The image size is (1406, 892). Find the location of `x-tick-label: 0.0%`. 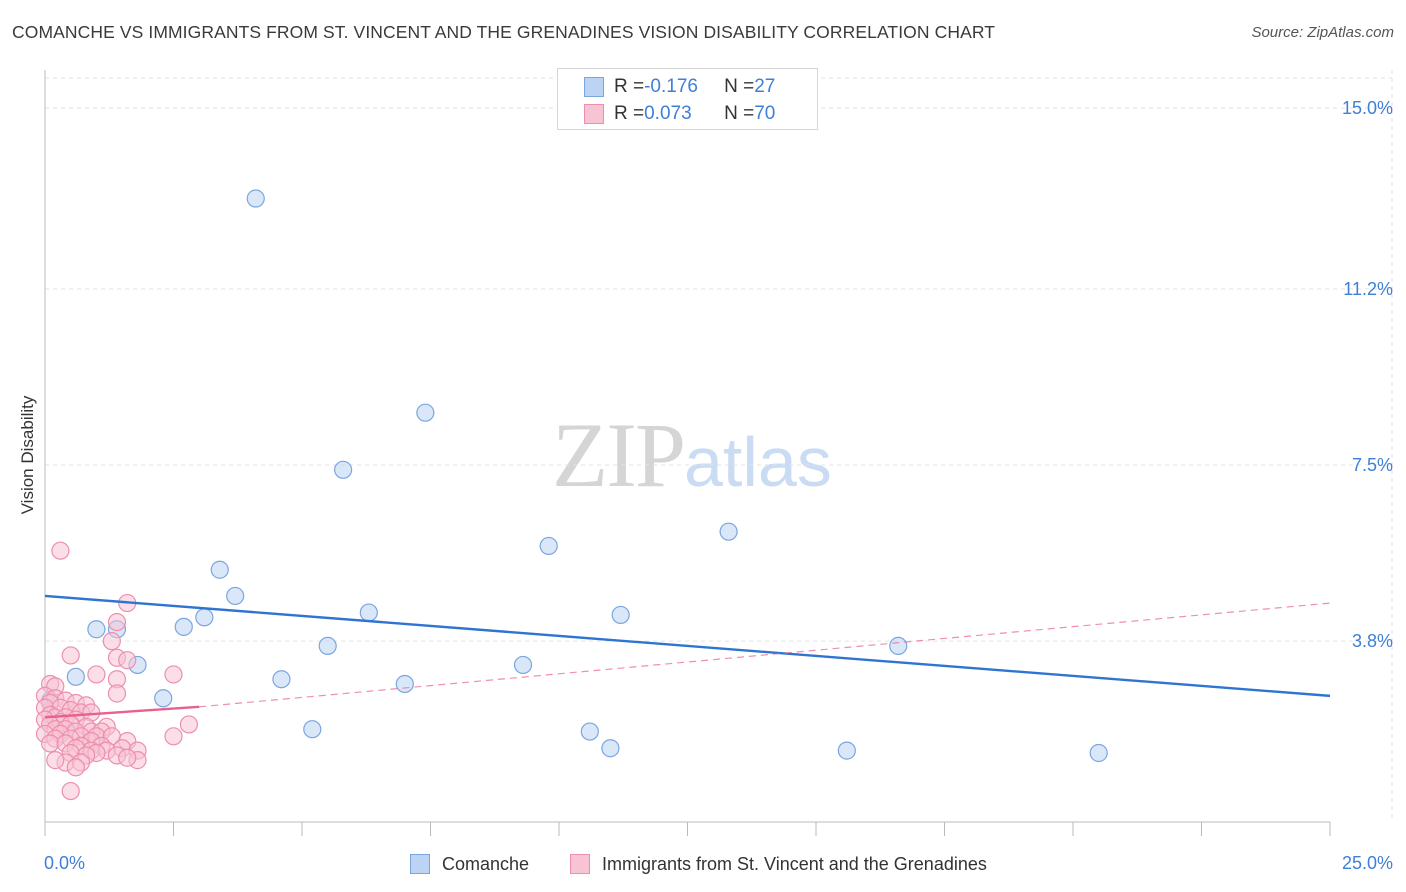

x-tick-label: 0.0% is located at coordinates (64, 863).